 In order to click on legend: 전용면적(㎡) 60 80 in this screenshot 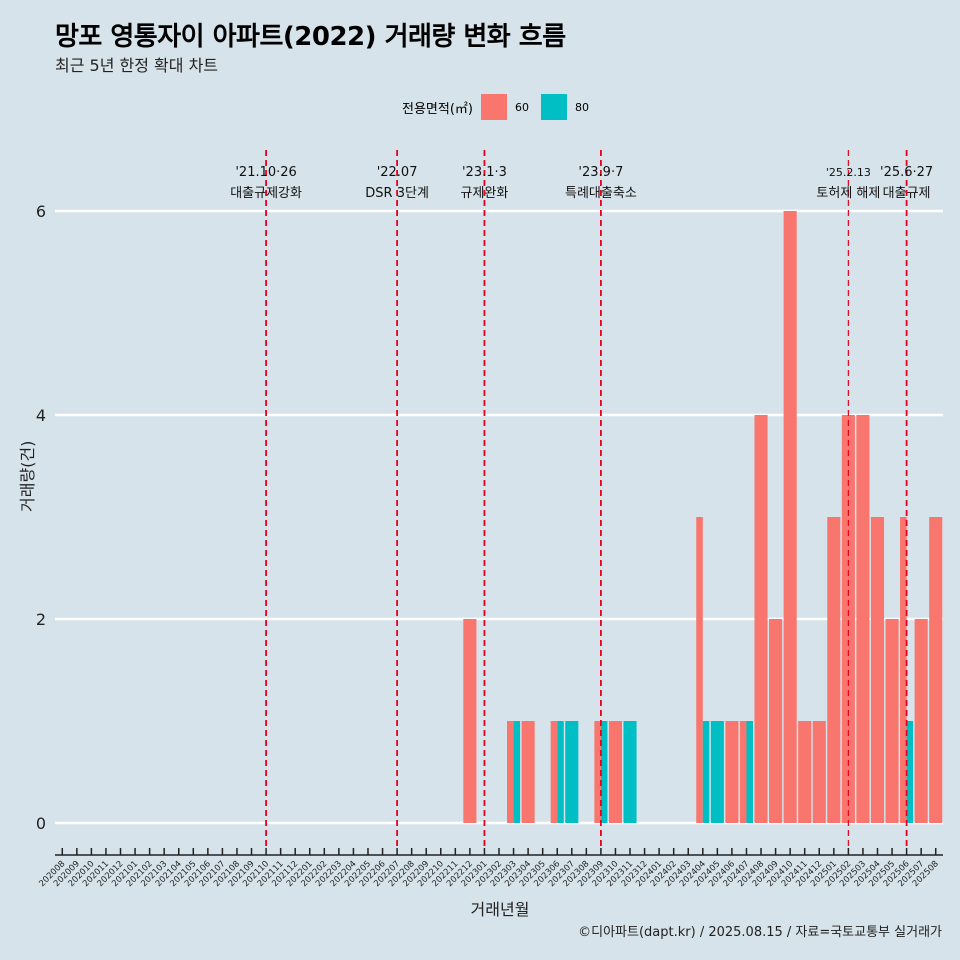, I will do `click(501, 107)`.